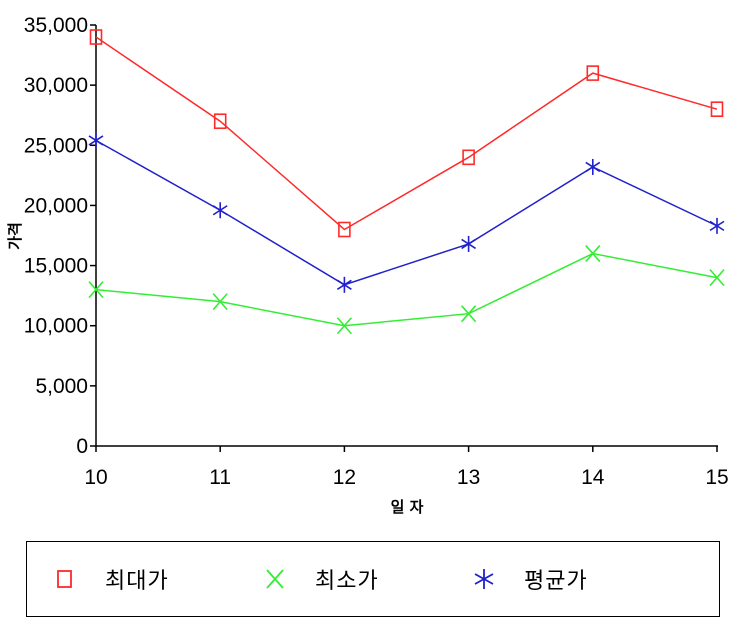  Describe the element at coordinates (275, 579) in the screenshot. I see `x-marker-icon` at that location.